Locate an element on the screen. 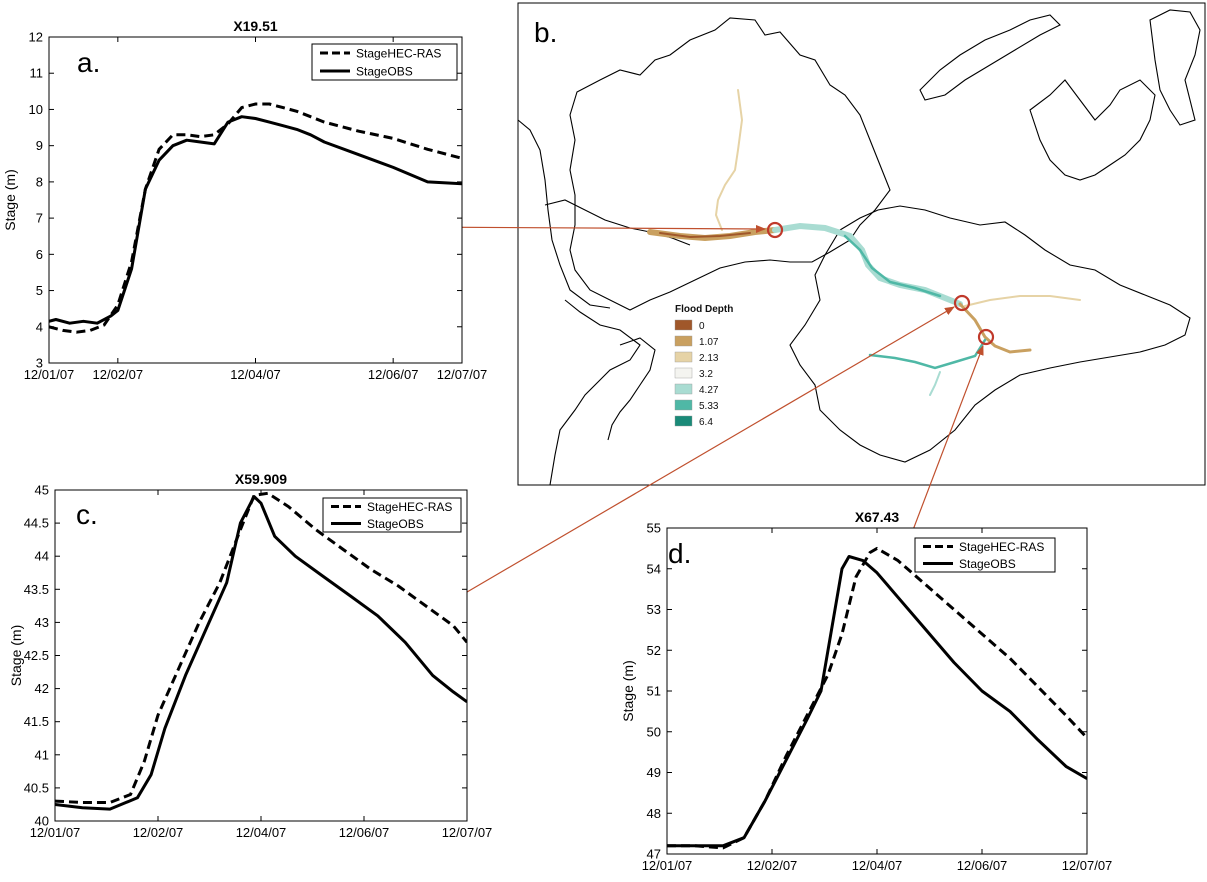 Image resolution: width=1207 pixels, height=882 pixels. flood-depth-label: 6.4 is located at coordinates (706, 422).